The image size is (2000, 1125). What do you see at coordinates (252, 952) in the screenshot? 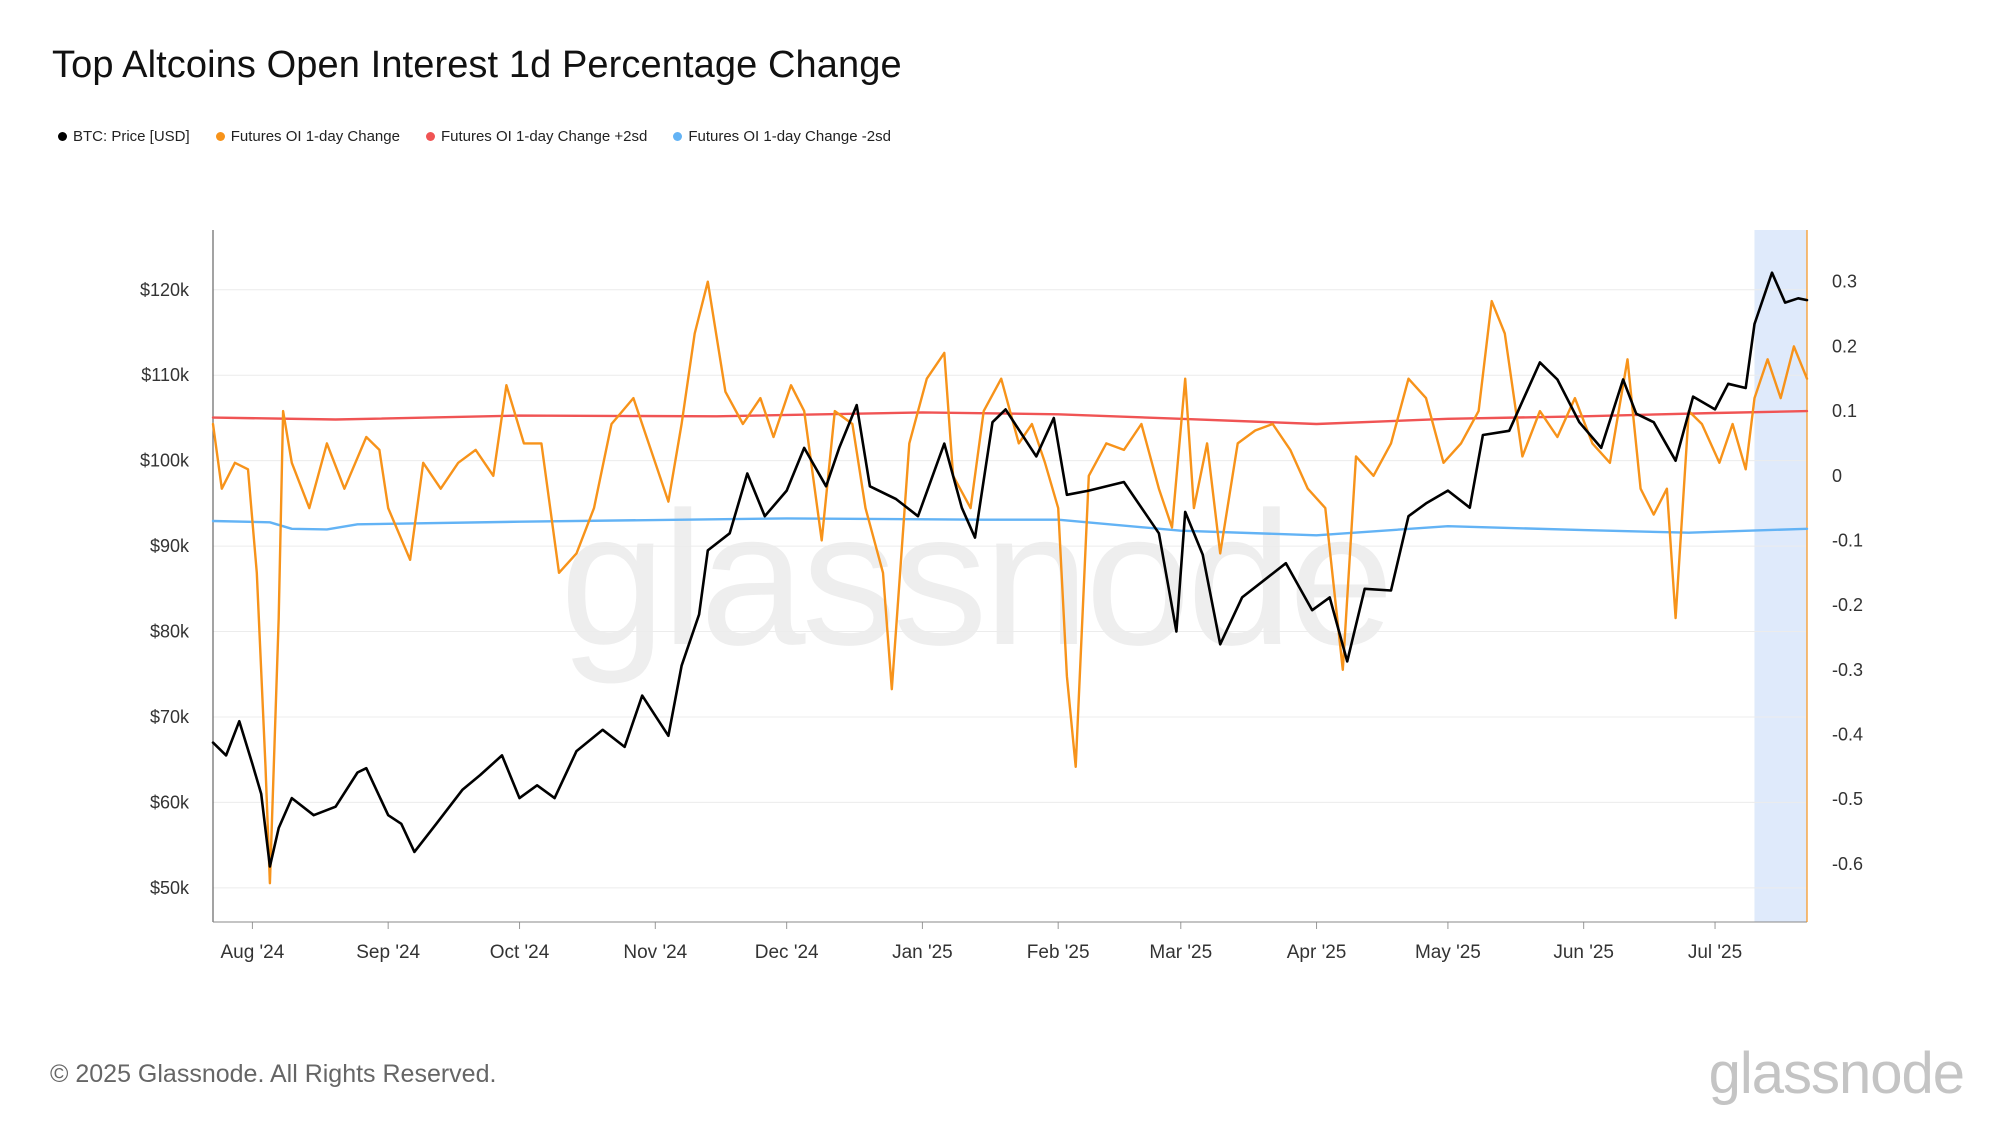
I see `x-tick-label: Aug '24` at bounding box center [252, 952].